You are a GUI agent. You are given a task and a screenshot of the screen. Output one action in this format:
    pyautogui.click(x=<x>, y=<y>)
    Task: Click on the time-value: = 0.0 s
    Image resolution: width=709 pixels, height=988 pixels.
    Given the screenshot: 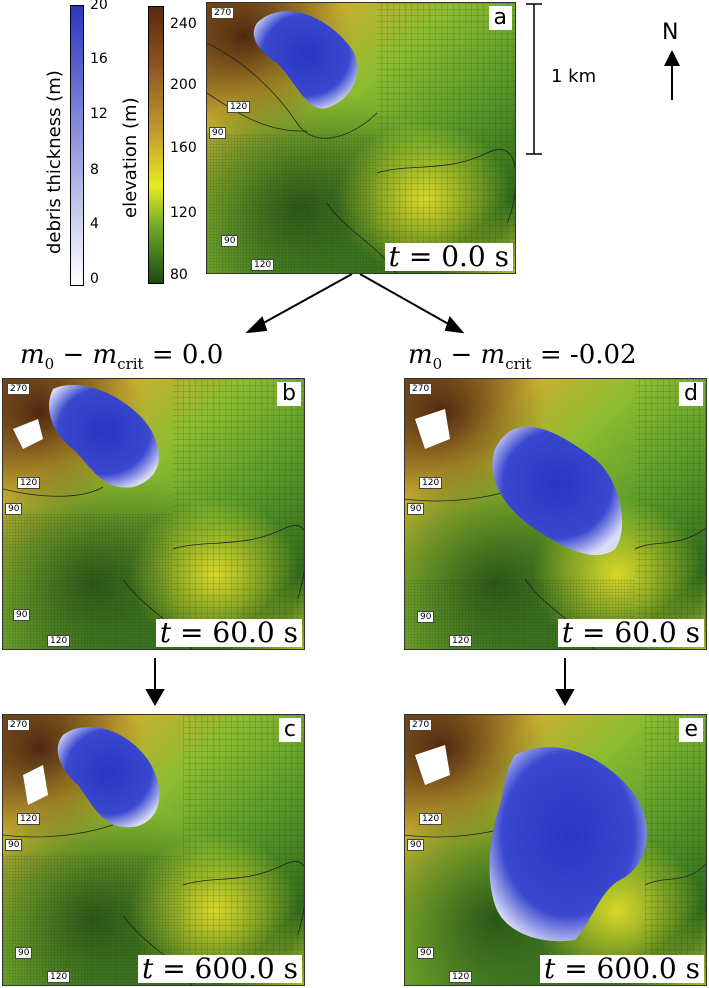 What is the action you would take?
    pyautogui.click(x=454, y=256)
    